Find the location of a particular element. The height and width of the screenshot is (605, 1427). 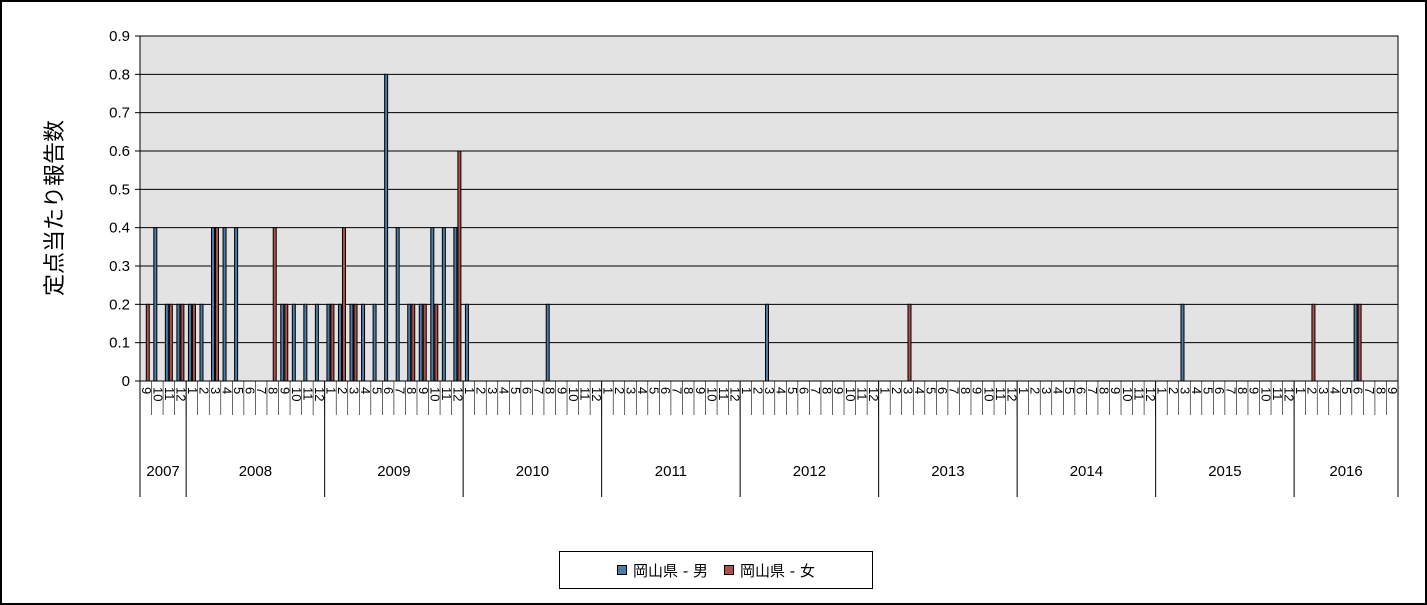

legend-swatch-female is located at coordinates (729, 570).